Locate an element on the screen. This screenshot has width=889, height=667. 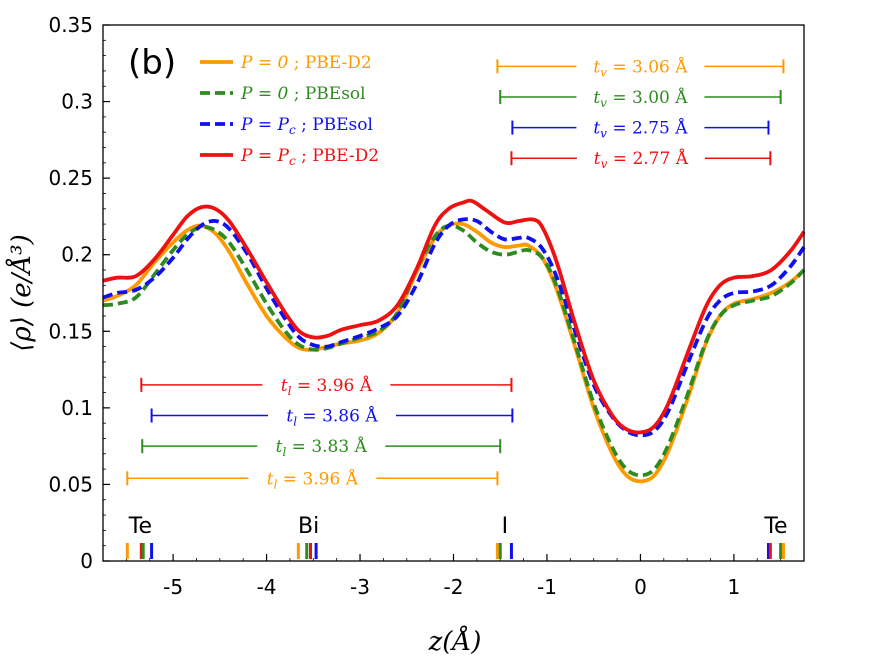
x-tick-label: -4 is located at coordinates (267, 587).